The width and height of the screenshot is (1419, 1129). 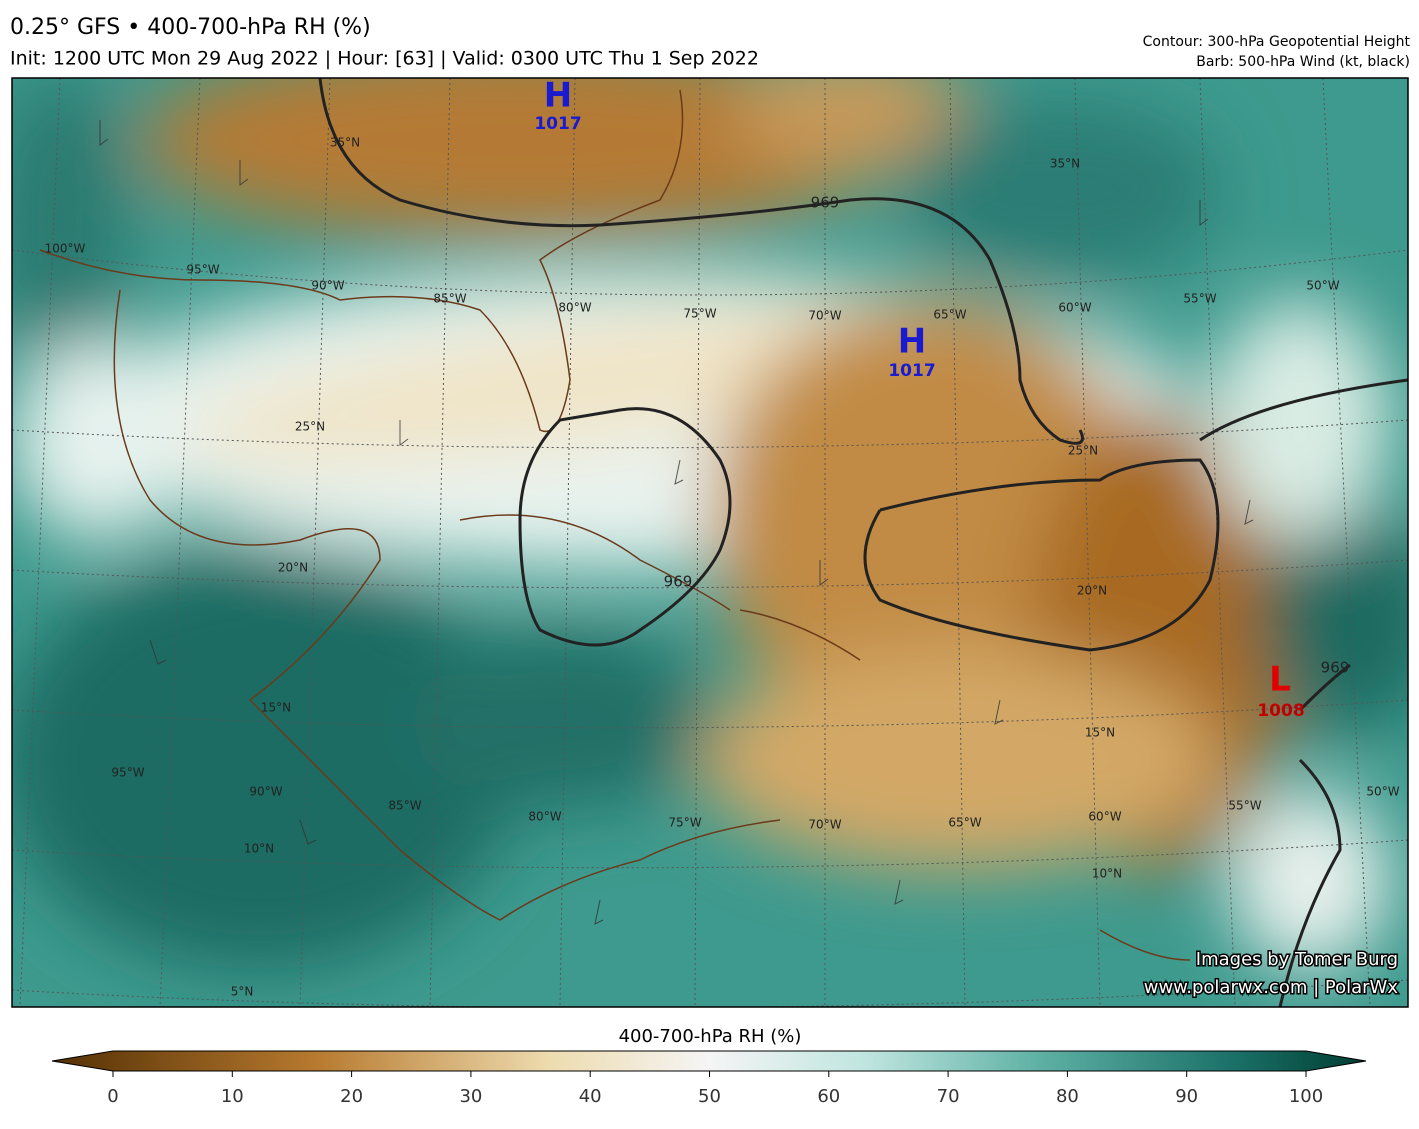 I want to click on colorbar-tick-label: 50, so click(x=709, y=1096).